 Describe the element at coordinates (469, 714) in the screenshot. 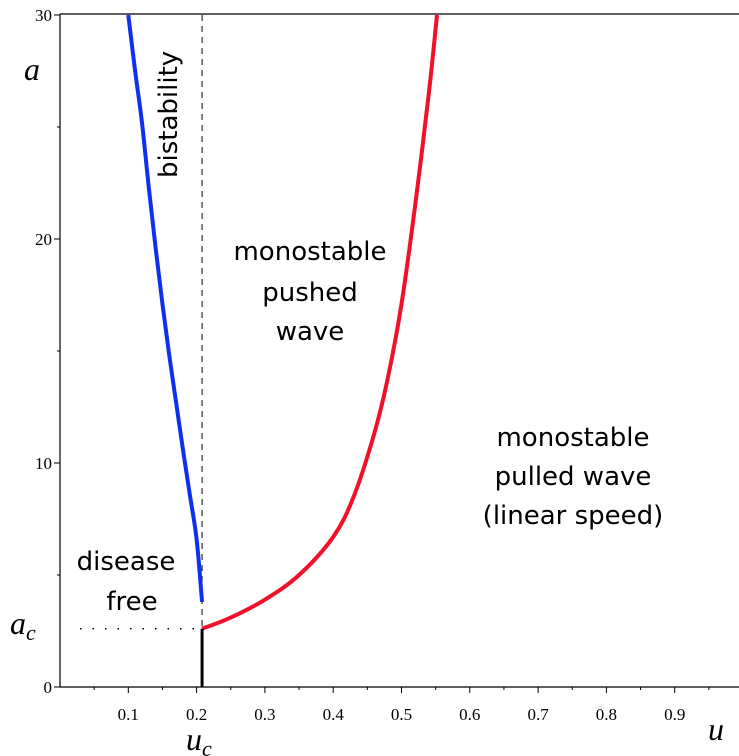

I see `x-tick-label: 0.6` at that location.